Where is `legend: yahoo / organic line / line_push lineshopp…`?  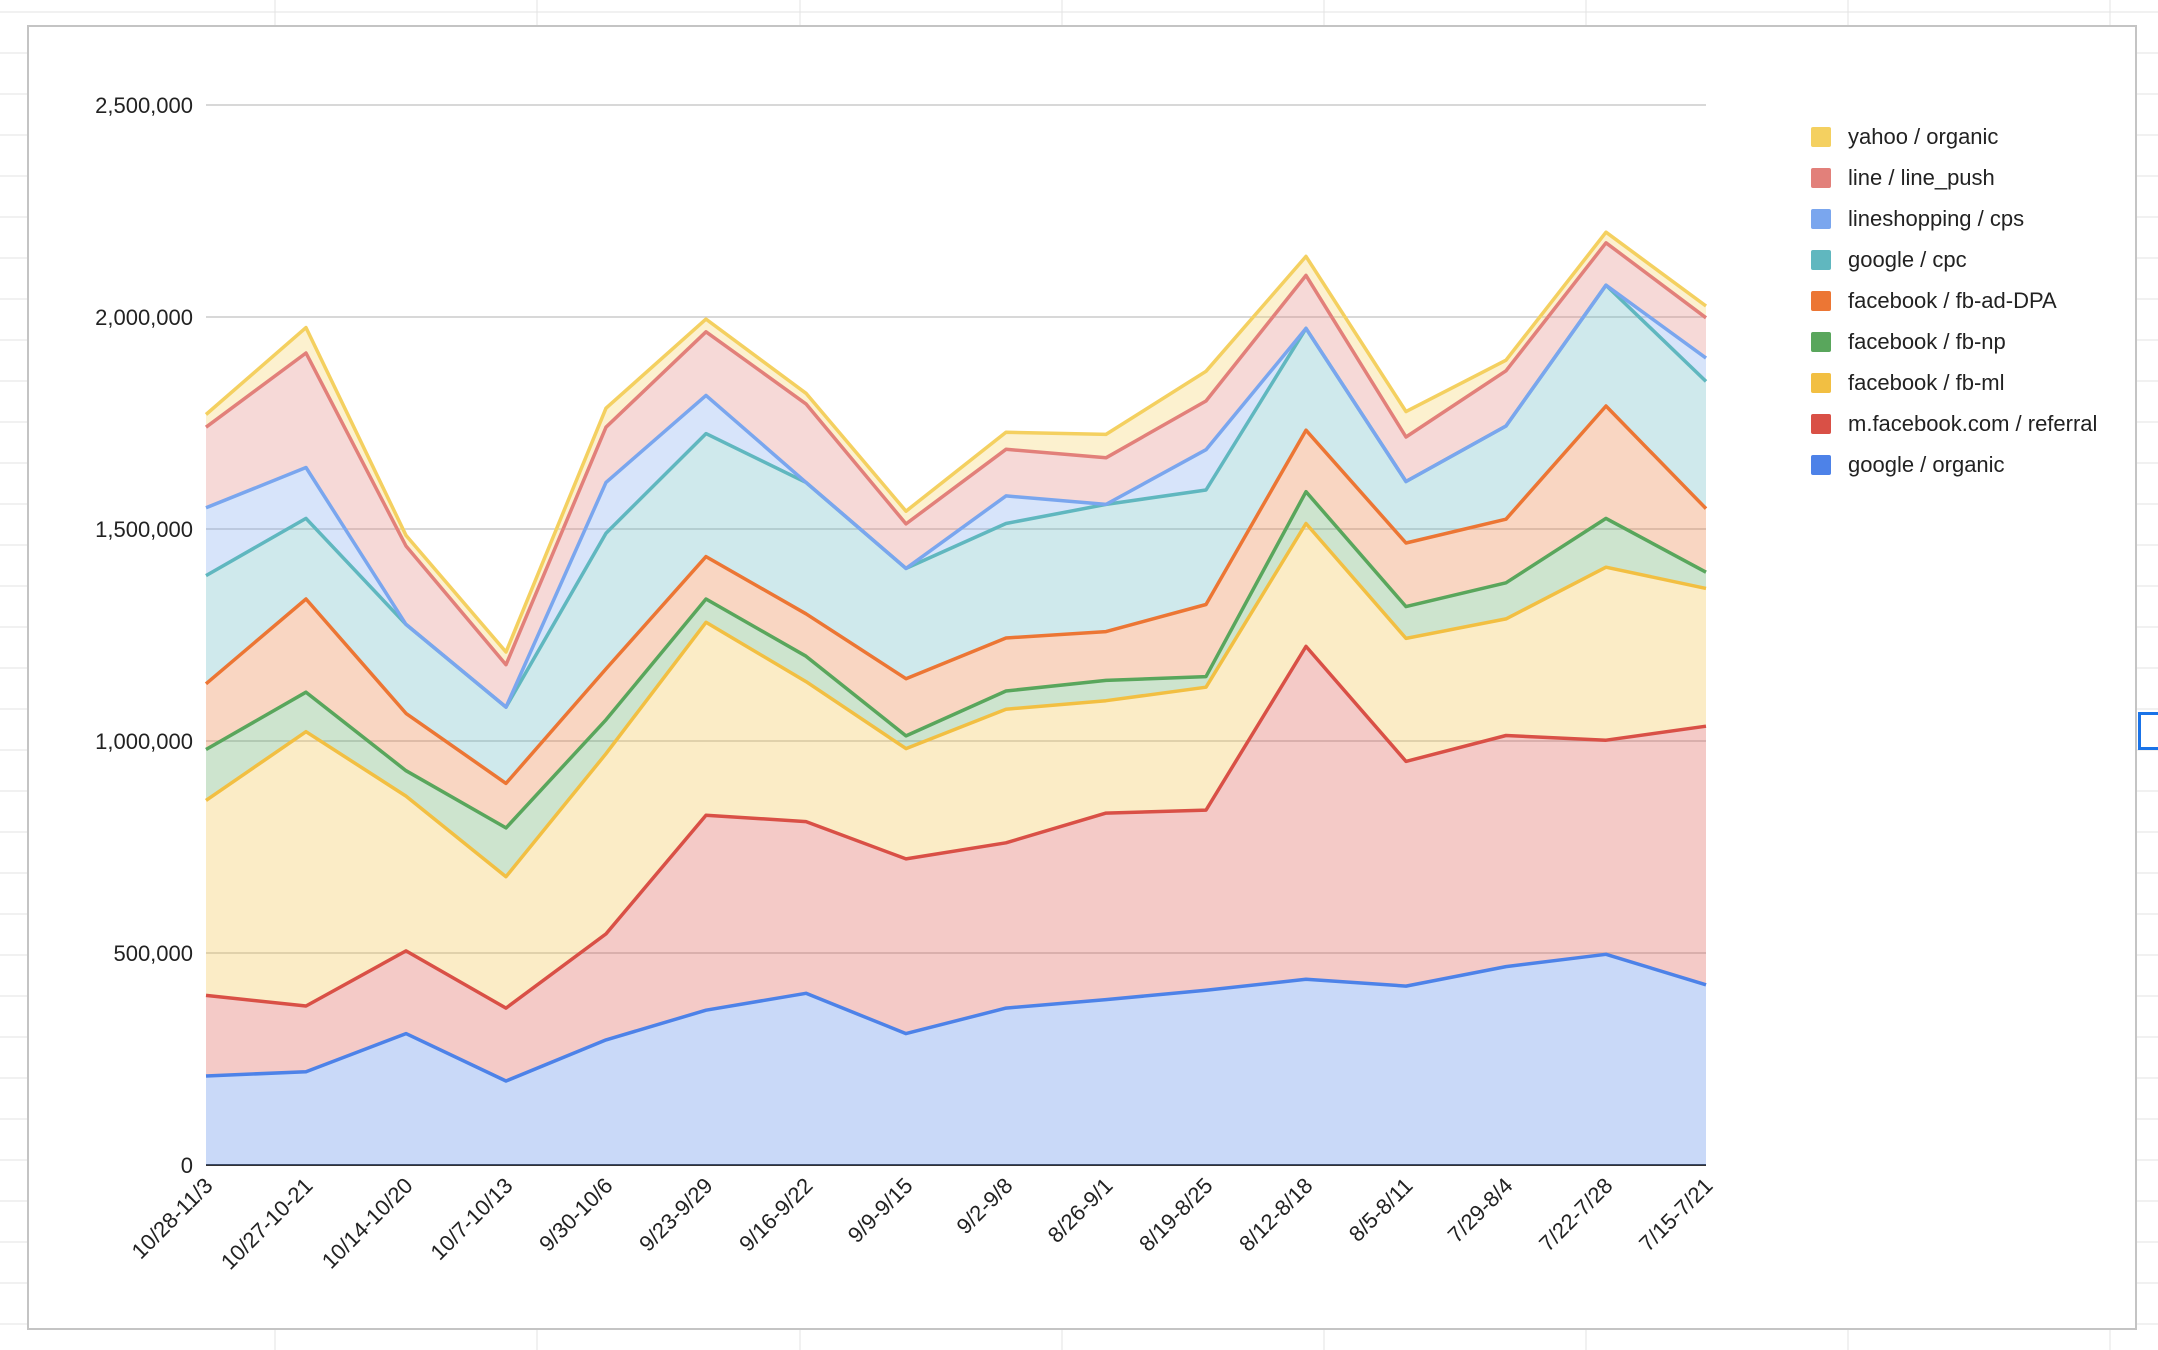 legend: yahoo / organic line / line_push lineshopp… is located at coordinates (1954, 300).